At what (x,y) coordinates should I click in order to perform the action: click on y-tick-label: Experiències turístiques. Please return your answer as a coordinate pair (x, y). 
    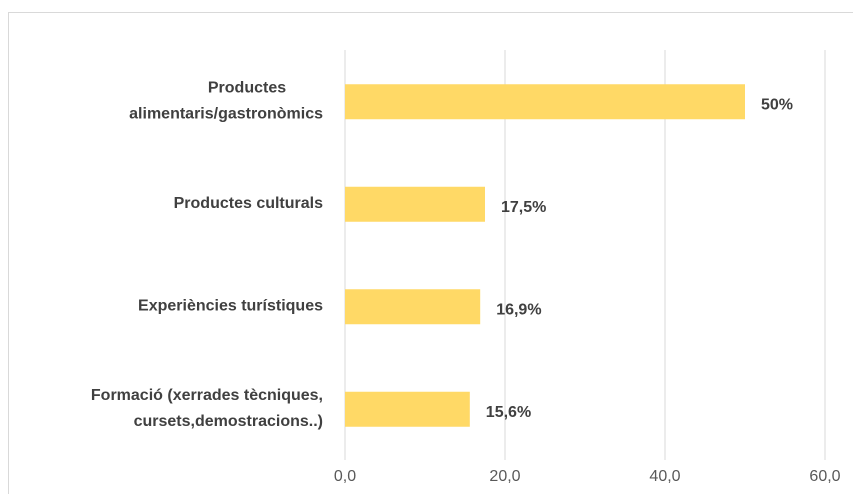
    Looking at the image, I should click on (230, 305).